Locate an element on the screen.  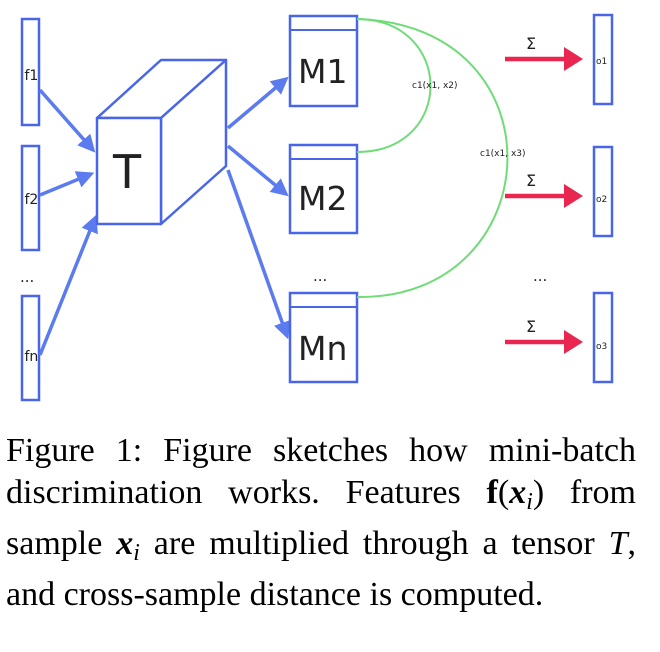
caption-paren-open: ( is located at coordinates (503, 492).